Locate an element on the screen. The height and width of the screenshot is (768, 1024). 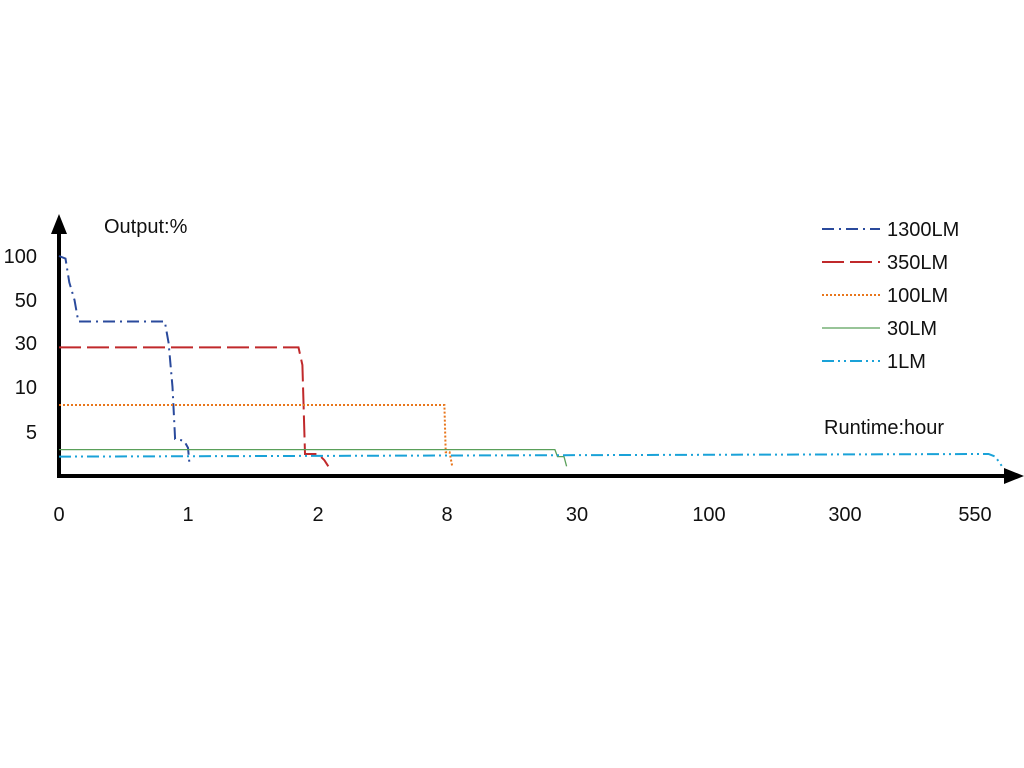
legend-item: 30LM is located at coordinates (879, 329).